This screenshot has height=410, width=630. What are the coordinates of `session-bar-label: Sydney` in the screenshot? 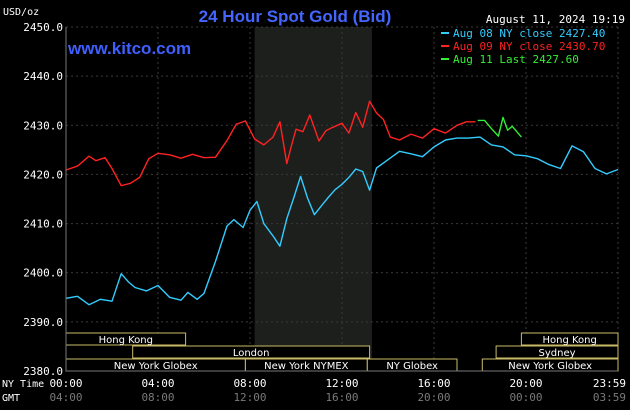 It's located at (557, 353).